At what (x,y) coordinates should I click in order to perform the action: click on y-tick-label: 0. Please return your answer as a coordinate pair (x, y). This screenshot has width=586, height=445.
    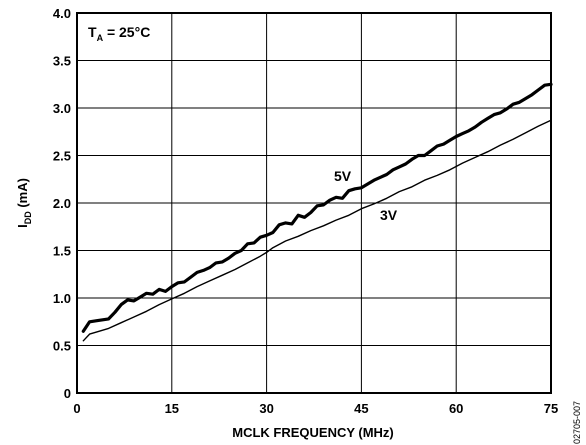
    Looking at the image, I should click on (67, 393).